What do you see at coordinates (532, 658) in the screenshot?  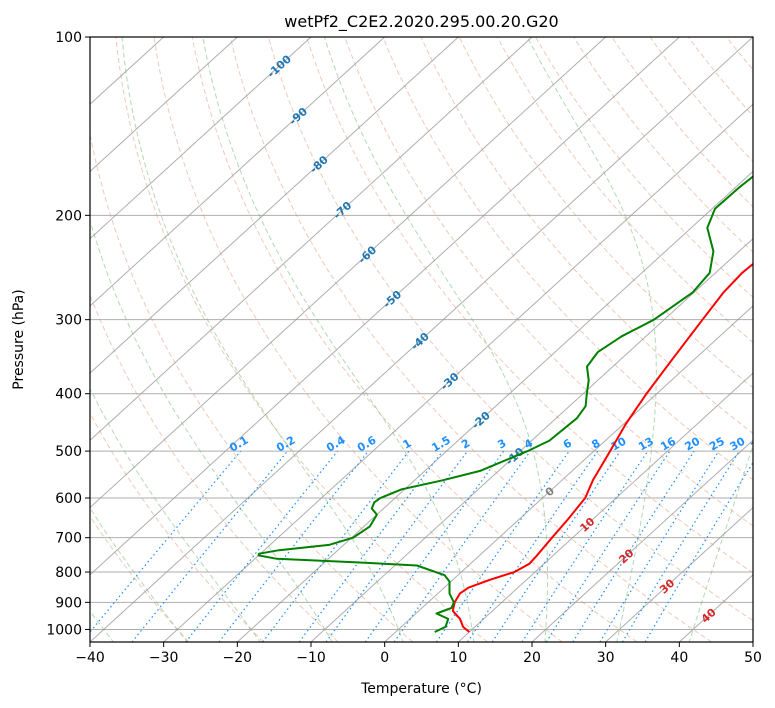 I see `x-tick-label: 20` at bounding box center [532, 658].